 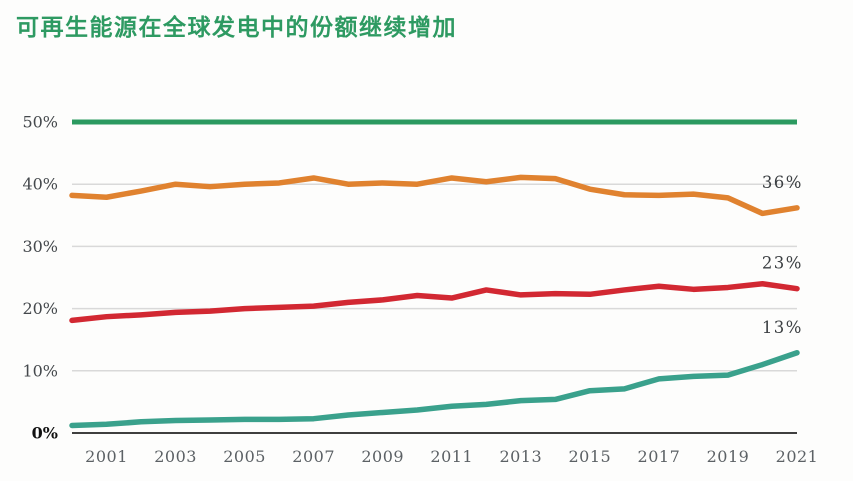 I want to click on x-tick-2007: 2007, so click(x=313, y=456).